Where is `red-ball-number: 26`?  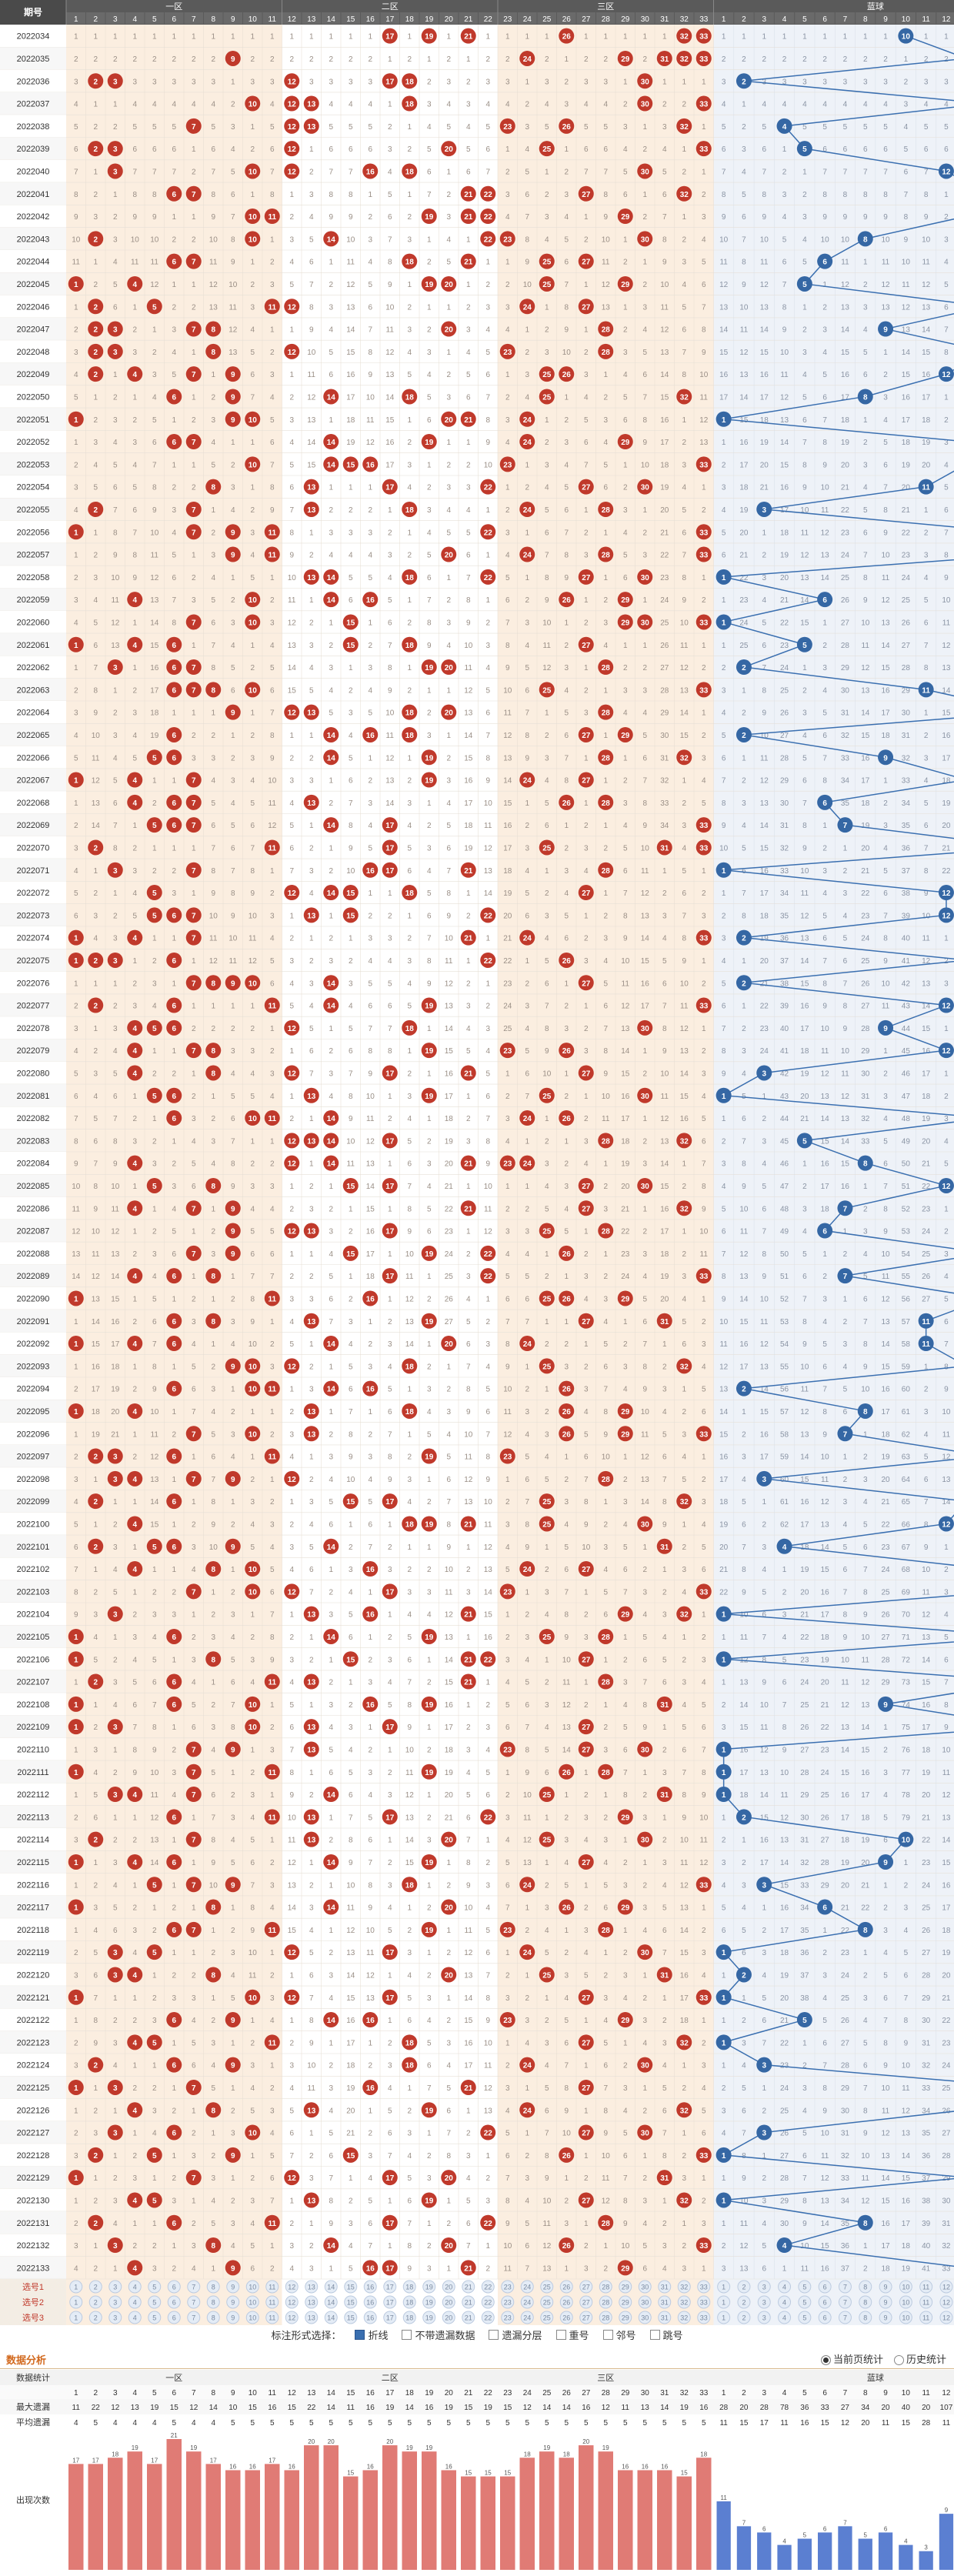
red-ball-number: 26 is located at coordinates (567, 1052).